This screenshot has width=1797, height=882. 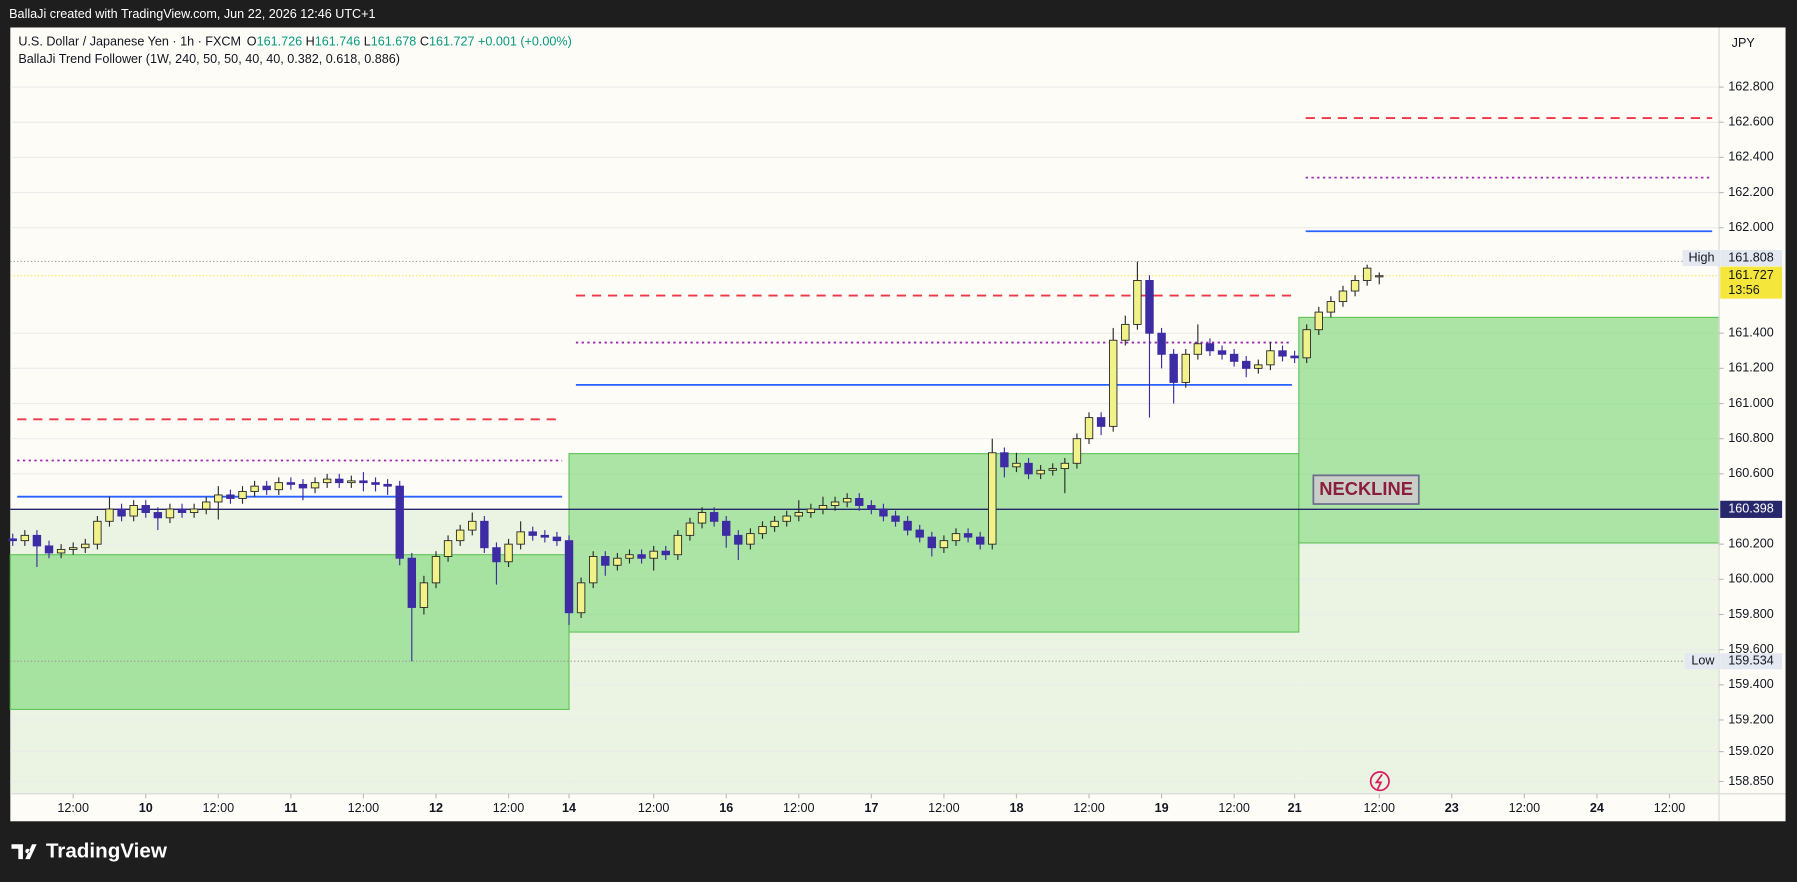 I want to click on ohlc-prefix: L, so click(x=367, y=42).